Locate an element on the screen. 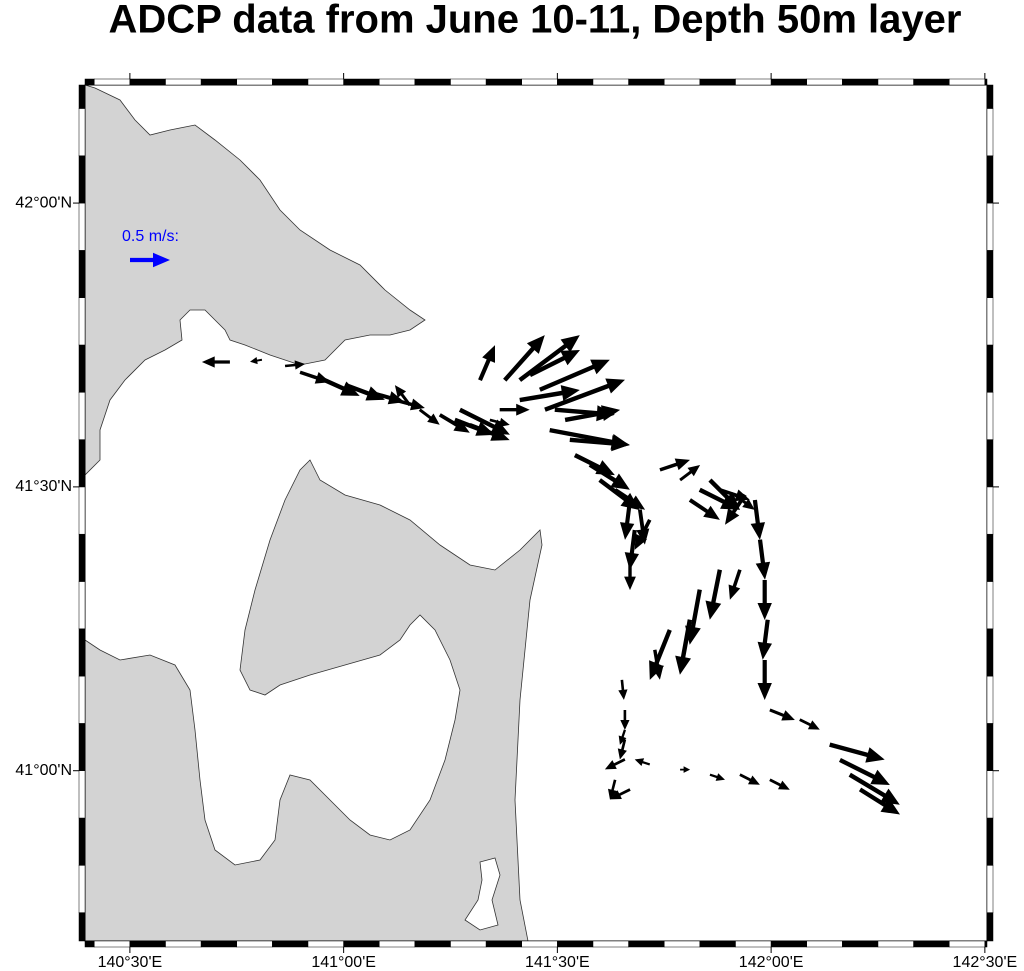  y-tick-label: 41°00'N is located at coordinates (43, 770).